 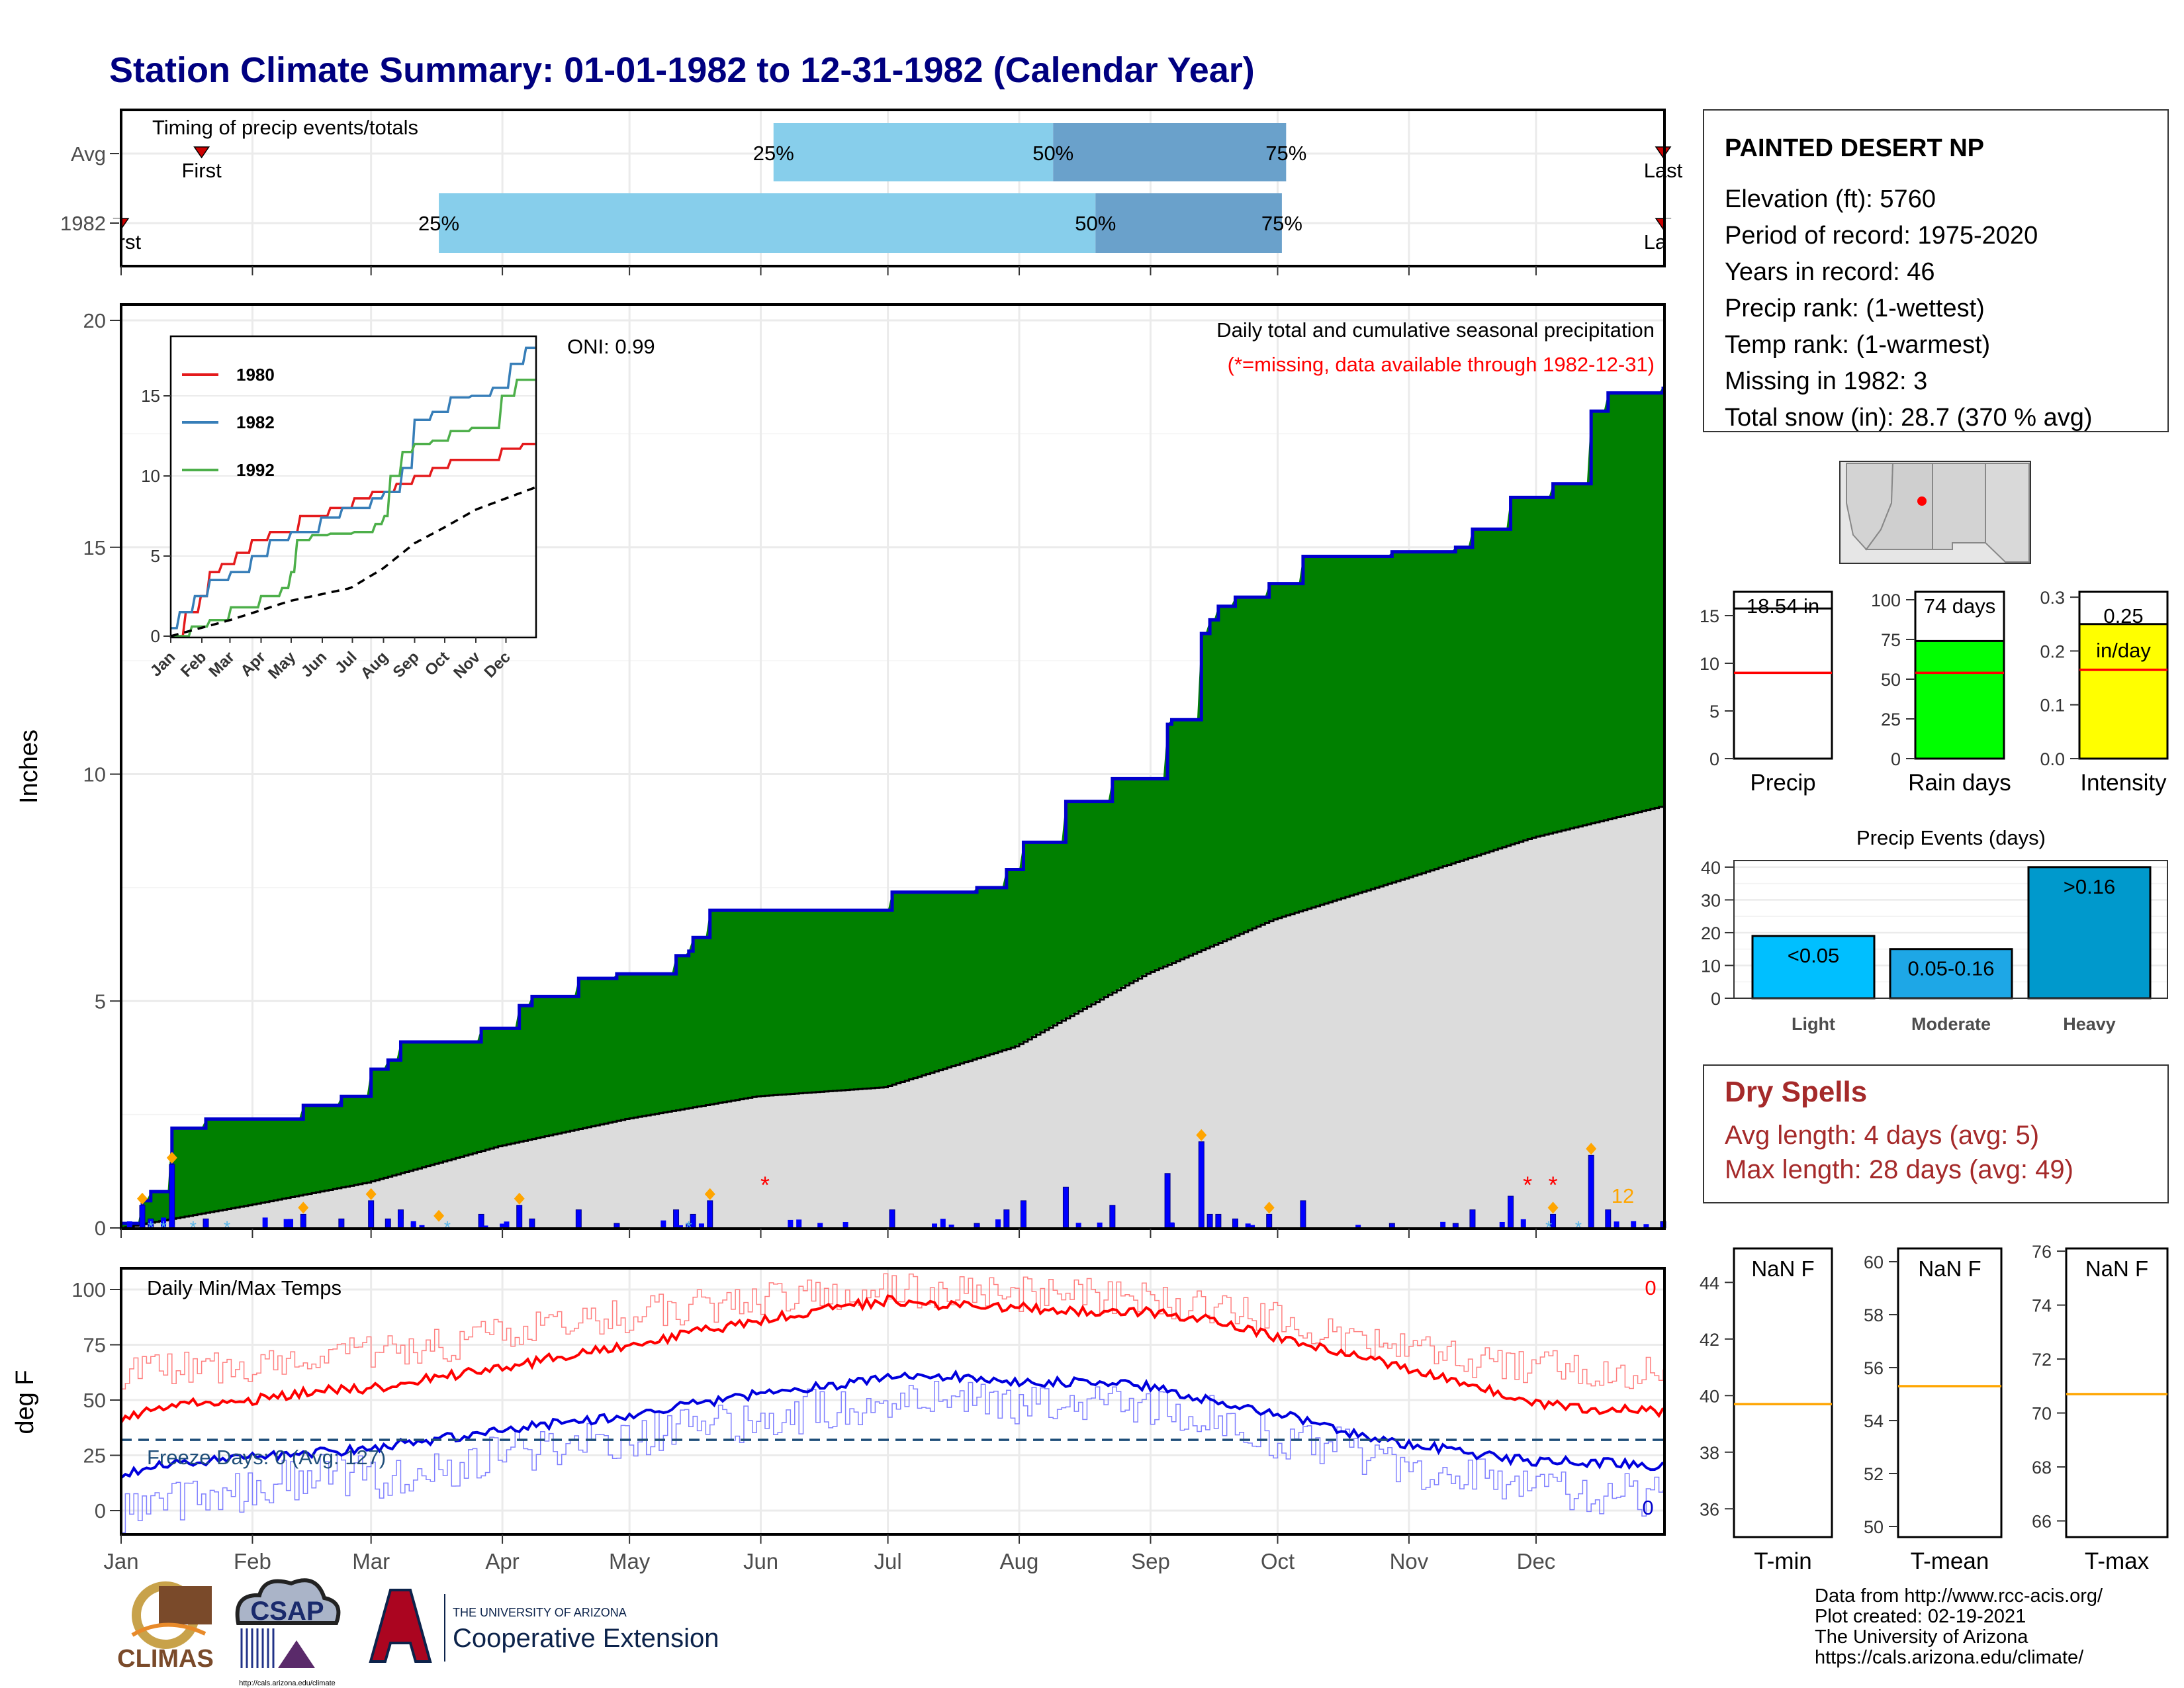 I want to click on precip-event-bar-label: >0.16, so click(x=2089, y=886).